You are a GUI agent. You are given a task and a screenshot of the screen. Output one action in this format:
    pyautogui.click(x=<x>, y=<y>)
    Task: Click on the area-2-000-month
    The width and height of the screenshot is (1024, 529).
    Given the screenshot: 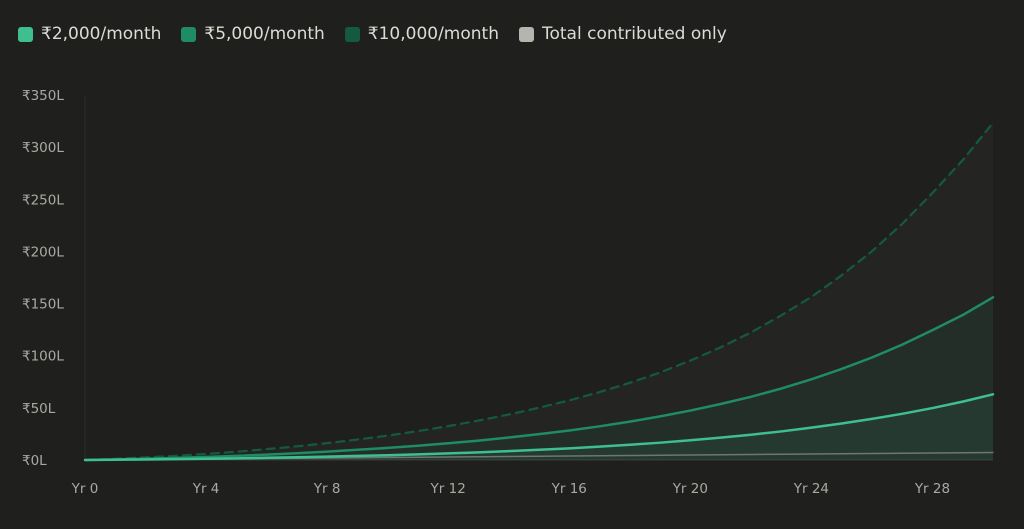 What is the action you would take?
    pyautogui.click(x=539, y=427)
    